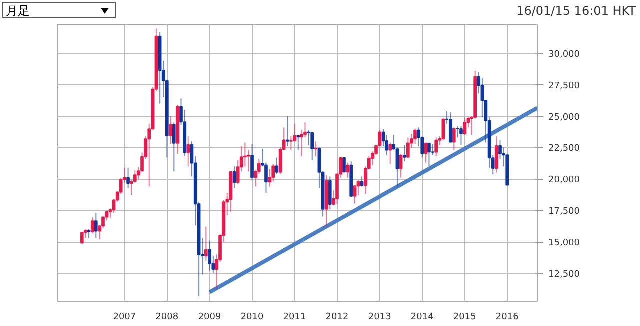 The height and width of the screenshot is (326, 640). Describe the element at coordinates (508, 317) in the screenshot. I see `x-tick-label: 2016` at that location.